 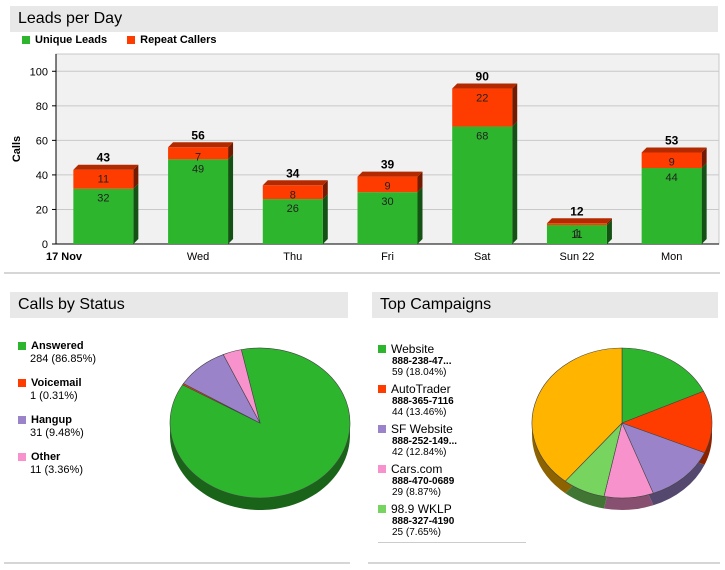 I want to click on bar-value-label: 32, so click(x=103, y=199).